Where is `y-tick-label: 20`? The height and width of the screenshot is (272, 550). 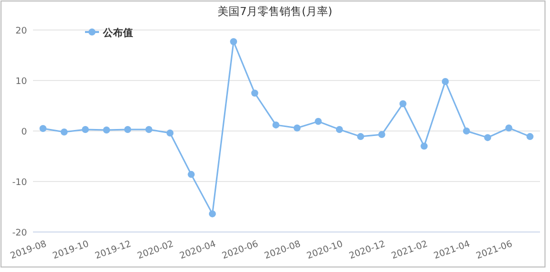
y-tick-label: 20 is located at coordinates (22, 31).